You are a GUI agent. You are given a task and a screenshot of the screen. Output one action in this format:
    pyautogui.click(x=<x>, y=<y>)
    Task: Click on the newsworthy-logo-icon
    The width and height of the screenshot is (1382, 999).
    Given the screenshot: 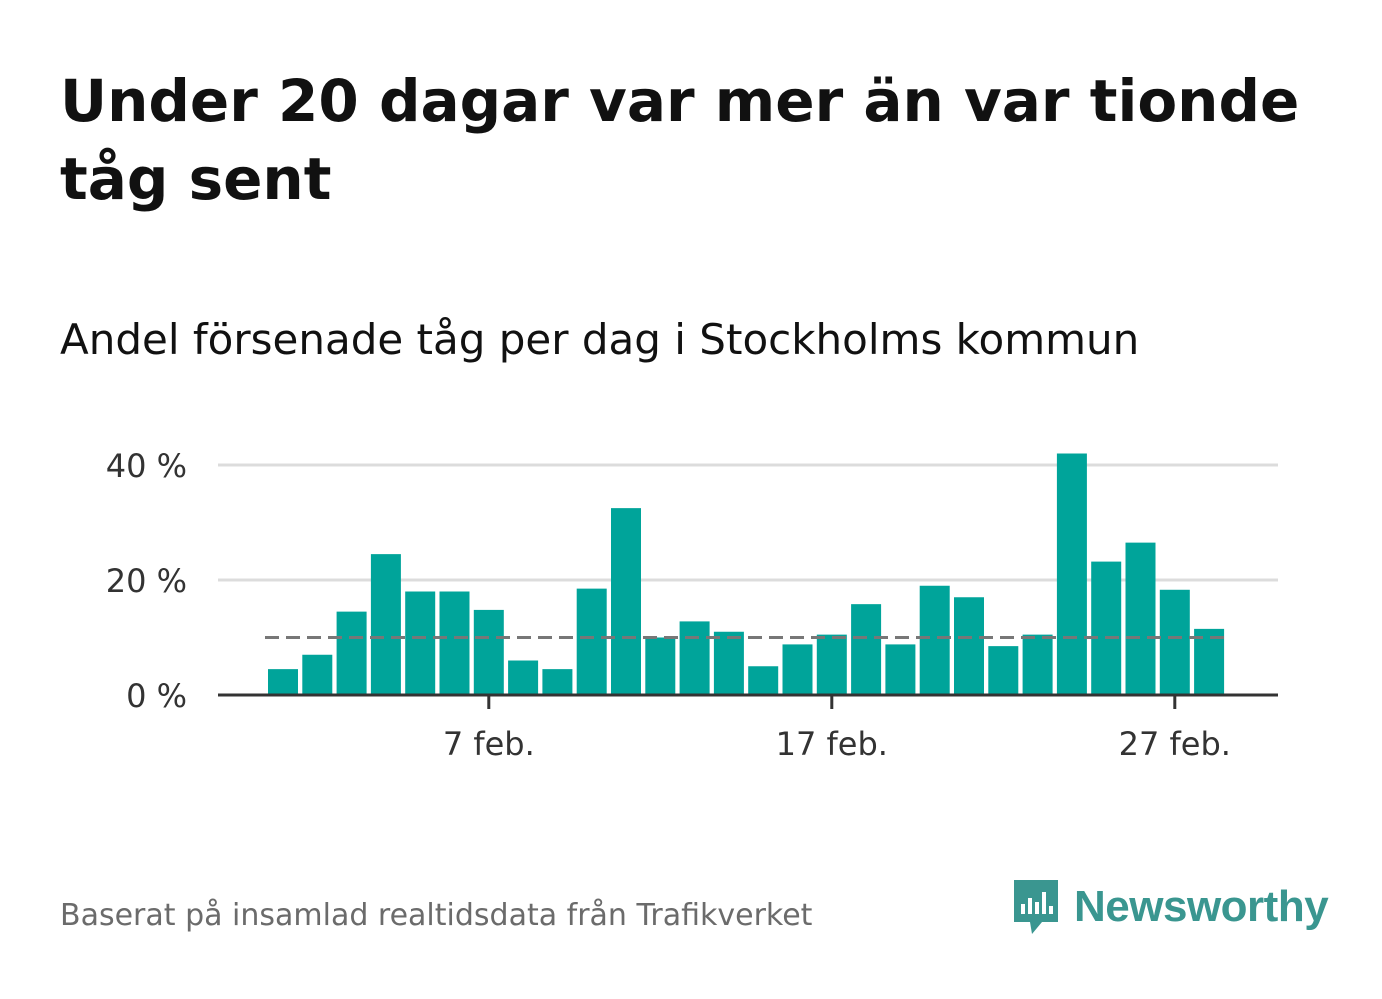 What is the action you would take?
    pyautogui.click(x=1036, y=907)
    